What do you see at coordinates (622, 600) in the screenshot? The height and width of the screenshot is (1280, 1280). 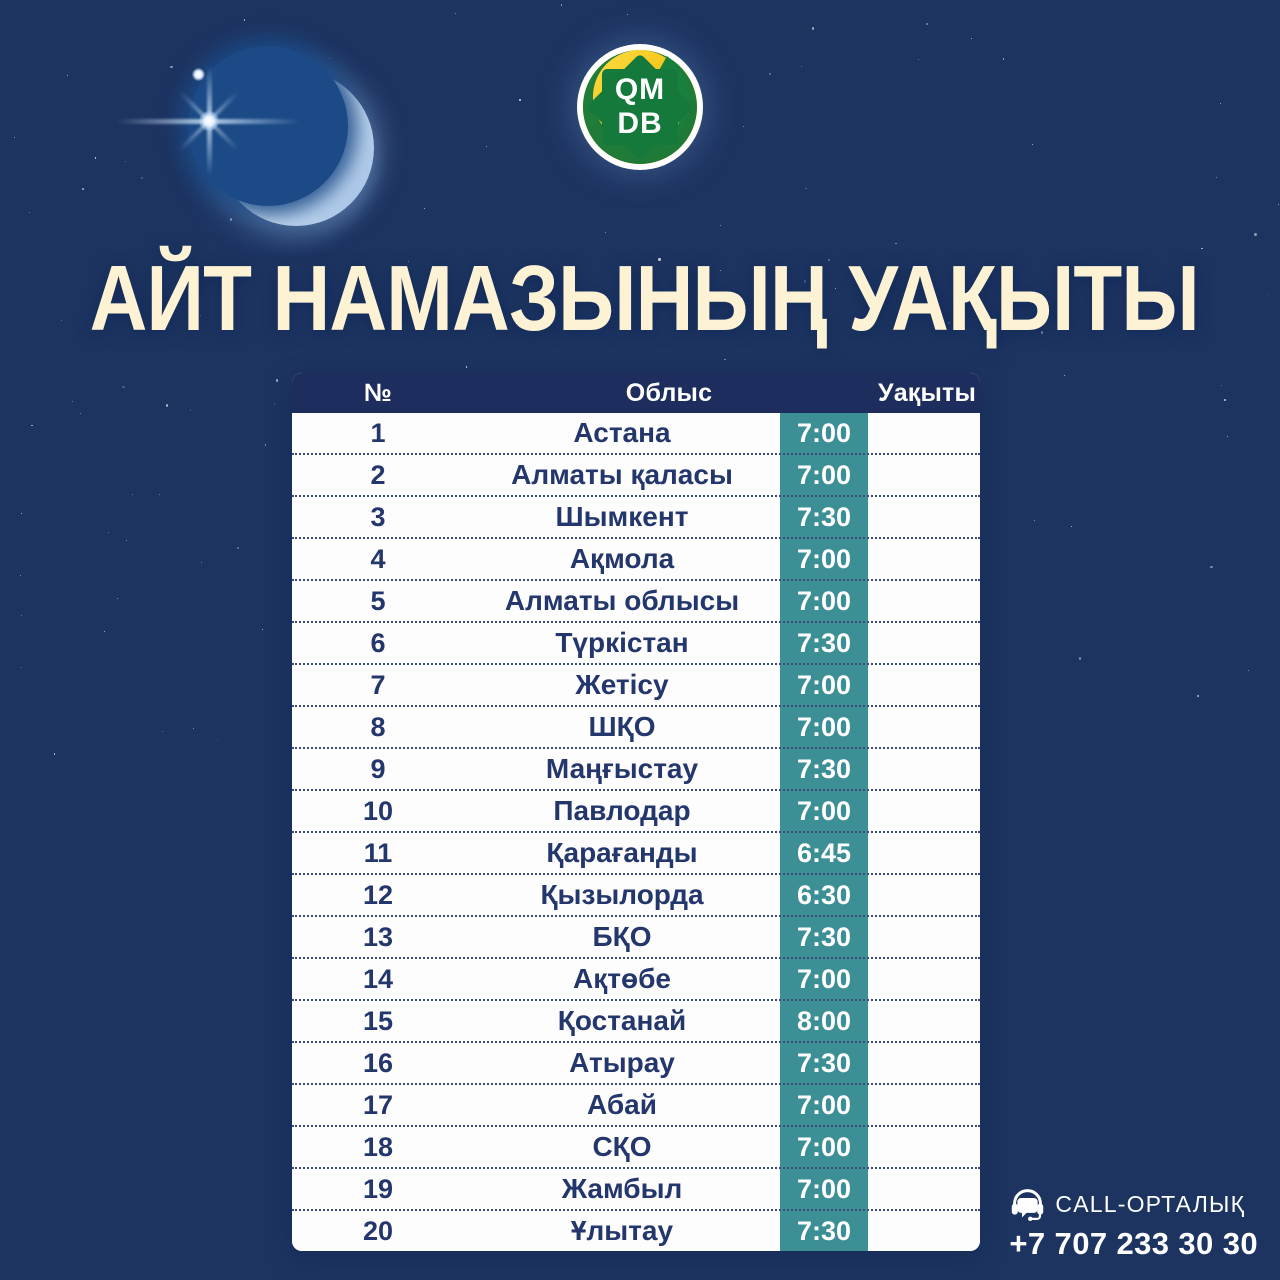 I see `row-region: Алматы облысы` at bounding box center [622, 600].